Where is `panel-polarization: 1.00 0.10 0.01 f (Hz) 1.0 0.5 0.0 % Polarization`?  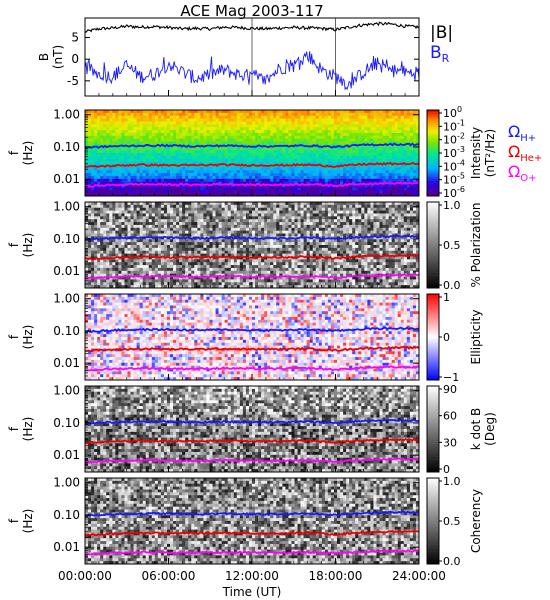
panel-polarization: 1.00 0.10 0.01 f (Hz) 1.0 0.5 0.0 % Polarization is located at coordinates (245, 245).